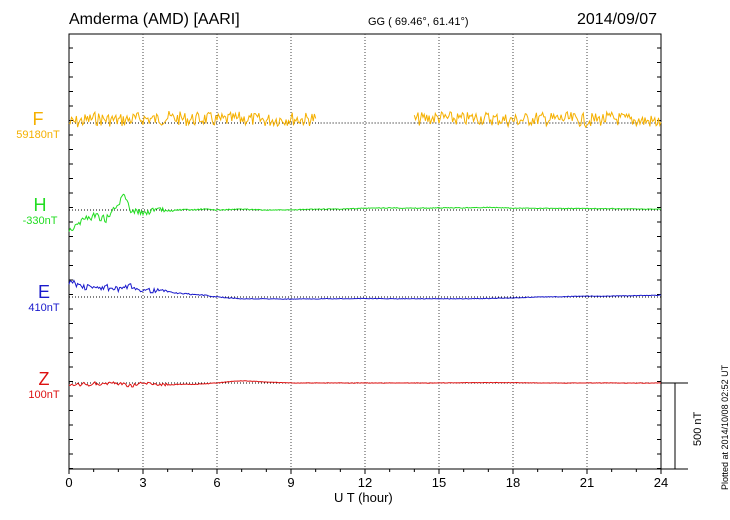  Describe the element at coordinates (44, 379) in the screenshot. I see `channel-z-name: Z` at that location.